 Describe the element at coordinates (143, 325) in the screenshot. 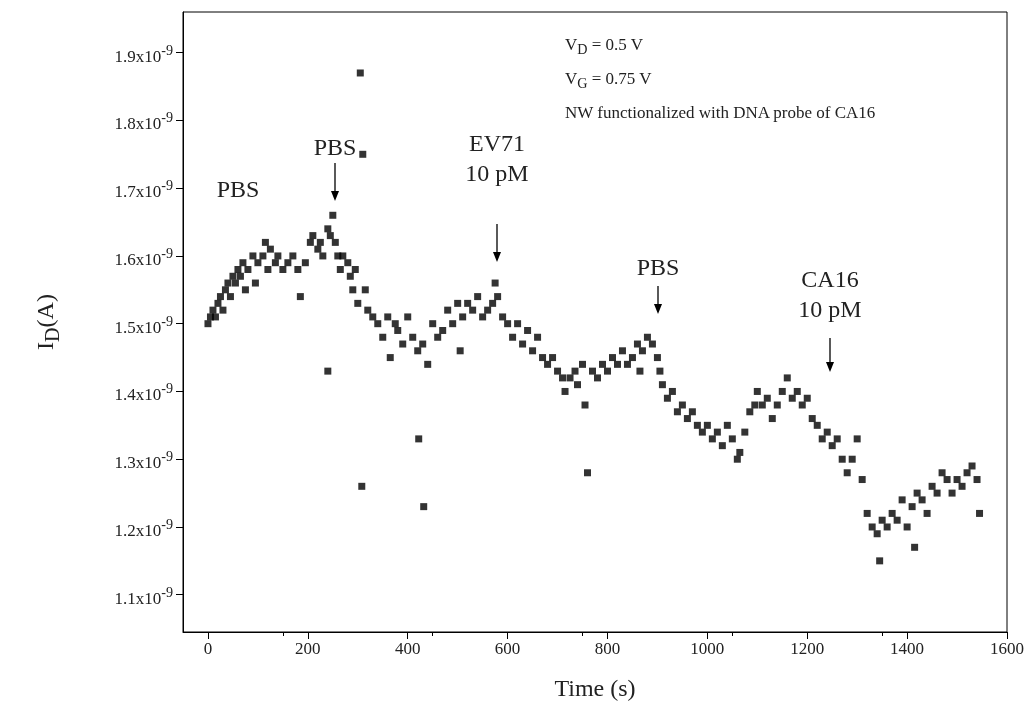

I see `y-tick-label: 1.5x10$^{-9}$` at that location.